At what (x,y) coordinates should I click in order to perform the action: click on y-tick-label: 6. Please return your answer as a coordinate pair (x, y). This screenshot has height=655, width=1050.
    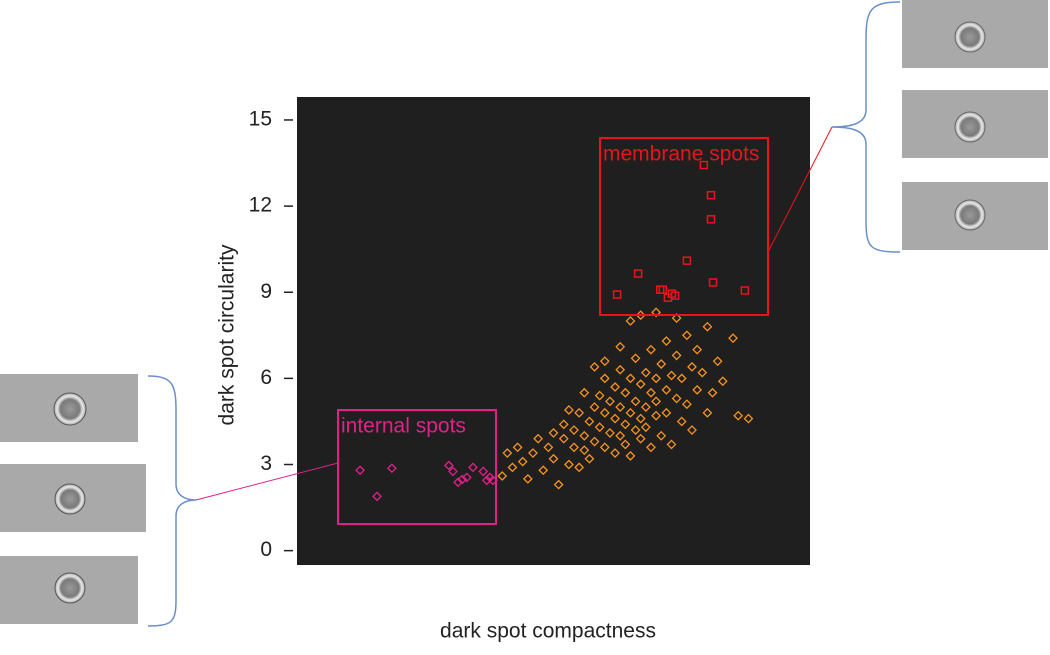
    Looking at the image, I should click on (266, 377).